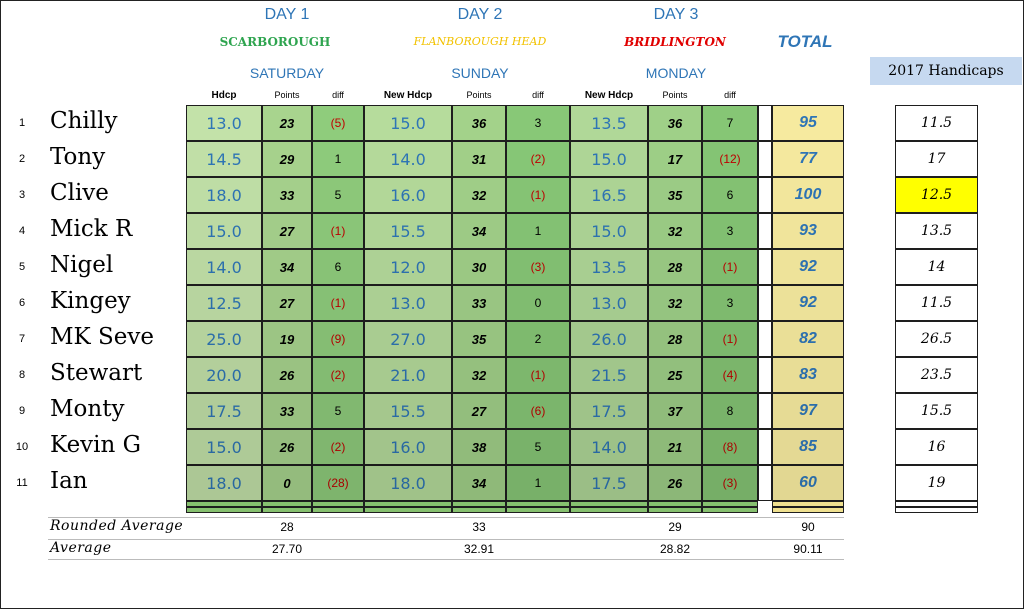 The image size is (1024, 609). What do you see at coordinates (936, 411) in the screenshot?
I see `handicap-2017-cell: 15.5` at bounding box center [936, 411].